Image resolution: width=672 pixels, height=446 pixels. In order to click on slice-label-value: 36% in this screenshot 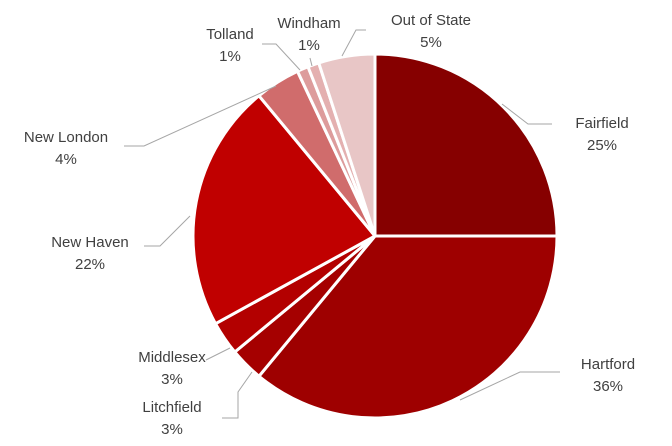, I will do `click(608, 386)`.